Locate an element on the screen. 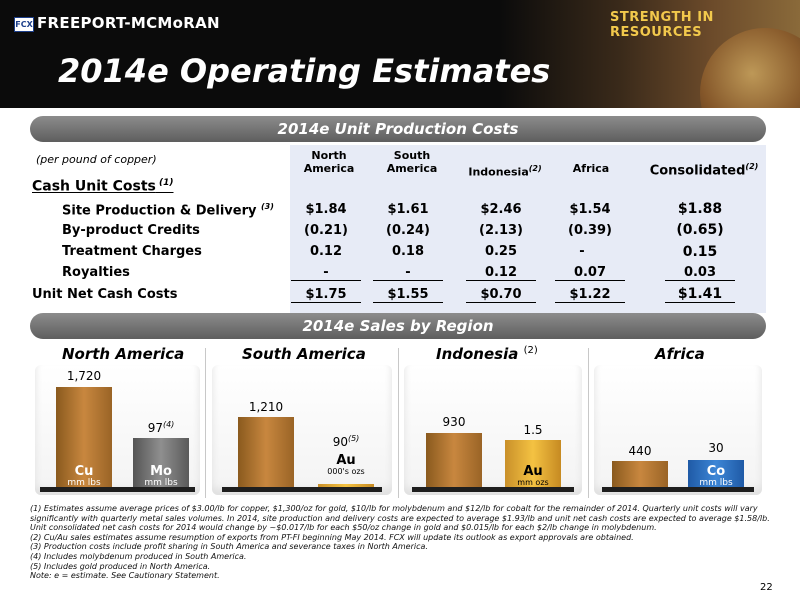  unit-costs-banner: 2014e Unit Production Costs is located at coordinates (398, 129).